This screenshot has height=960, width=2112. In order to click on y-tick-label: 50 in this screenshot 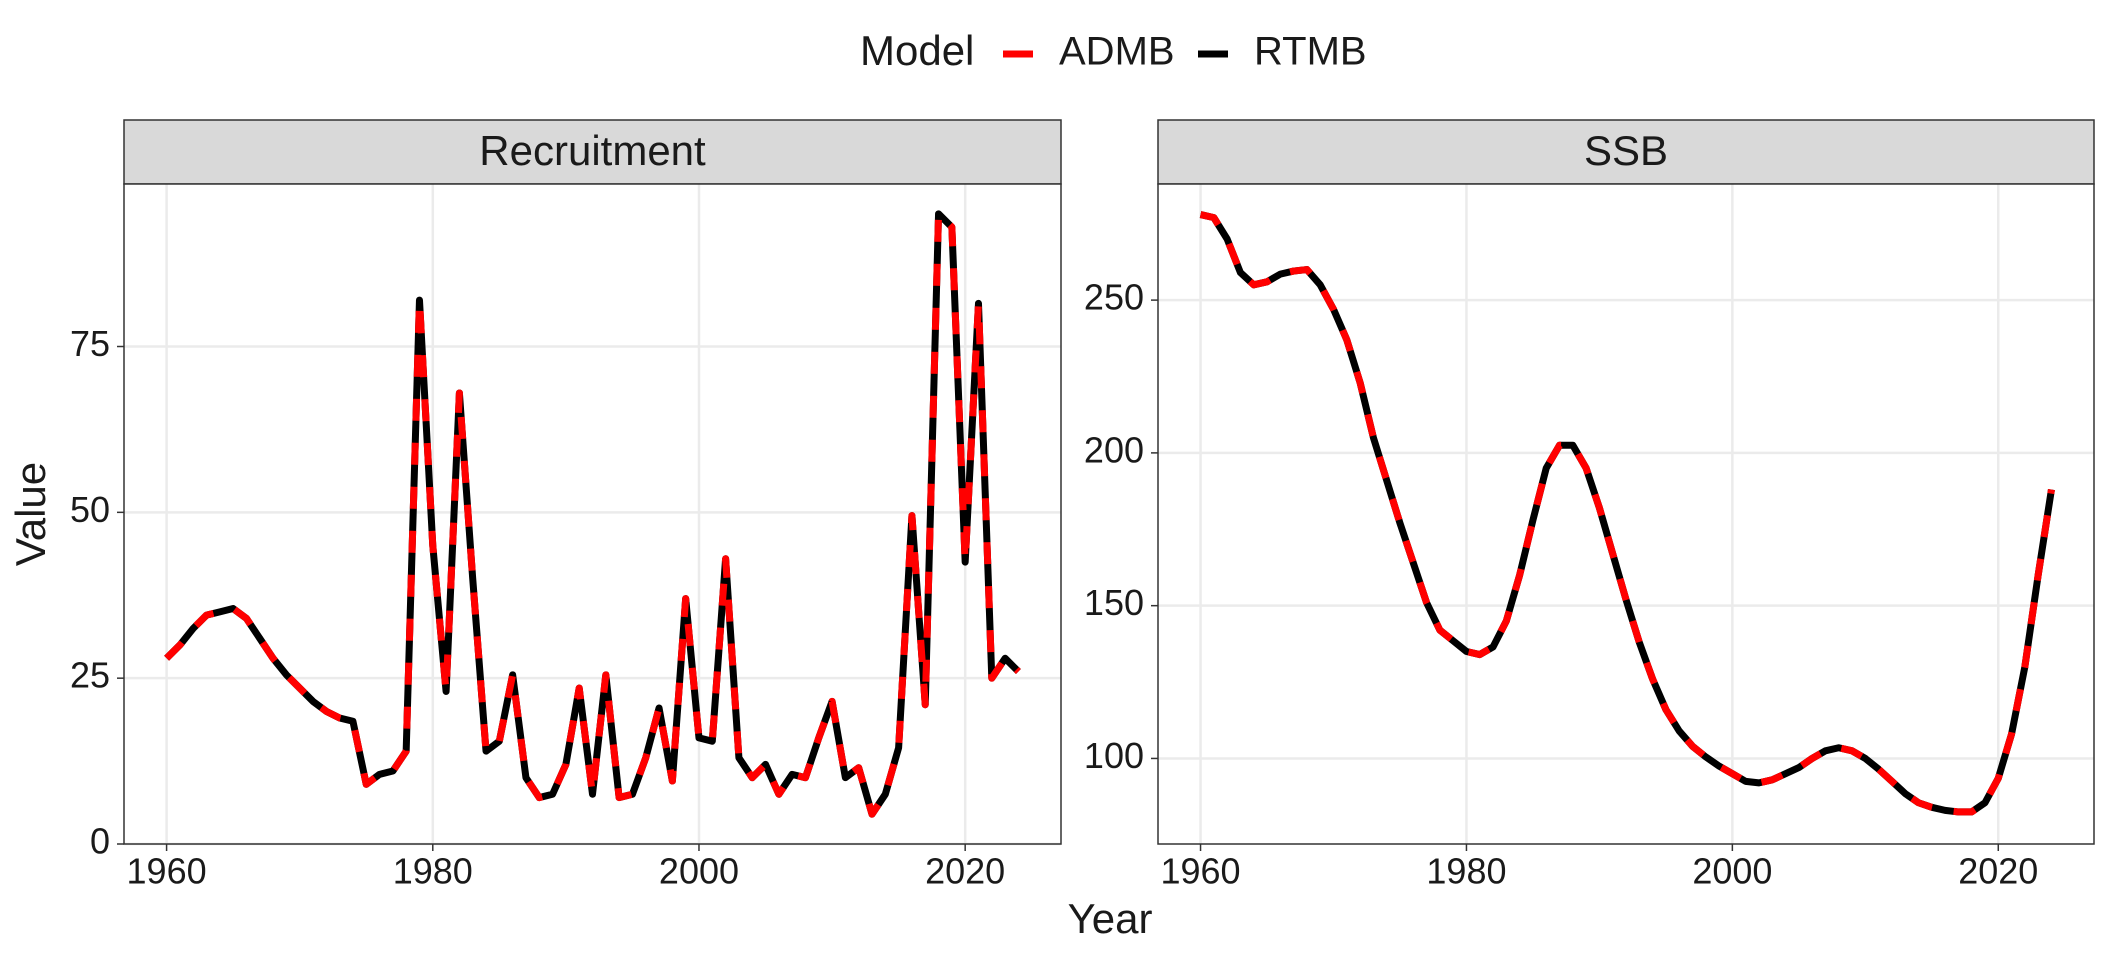, I will do `click(90, 509)`.